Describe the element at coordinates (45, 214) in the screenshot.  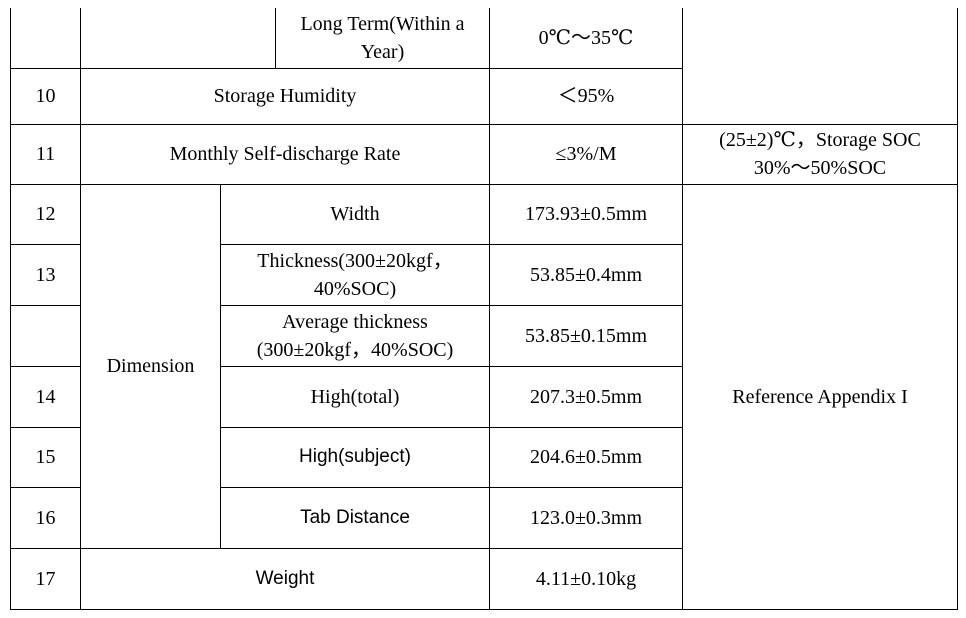
I see `row-number: 12` at that location.